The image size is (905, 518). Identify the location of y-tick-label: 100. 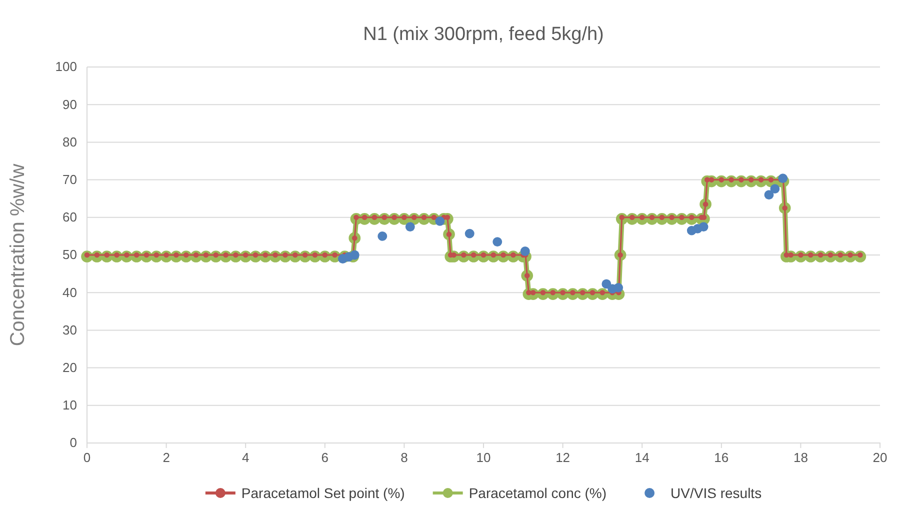
(66, 66).